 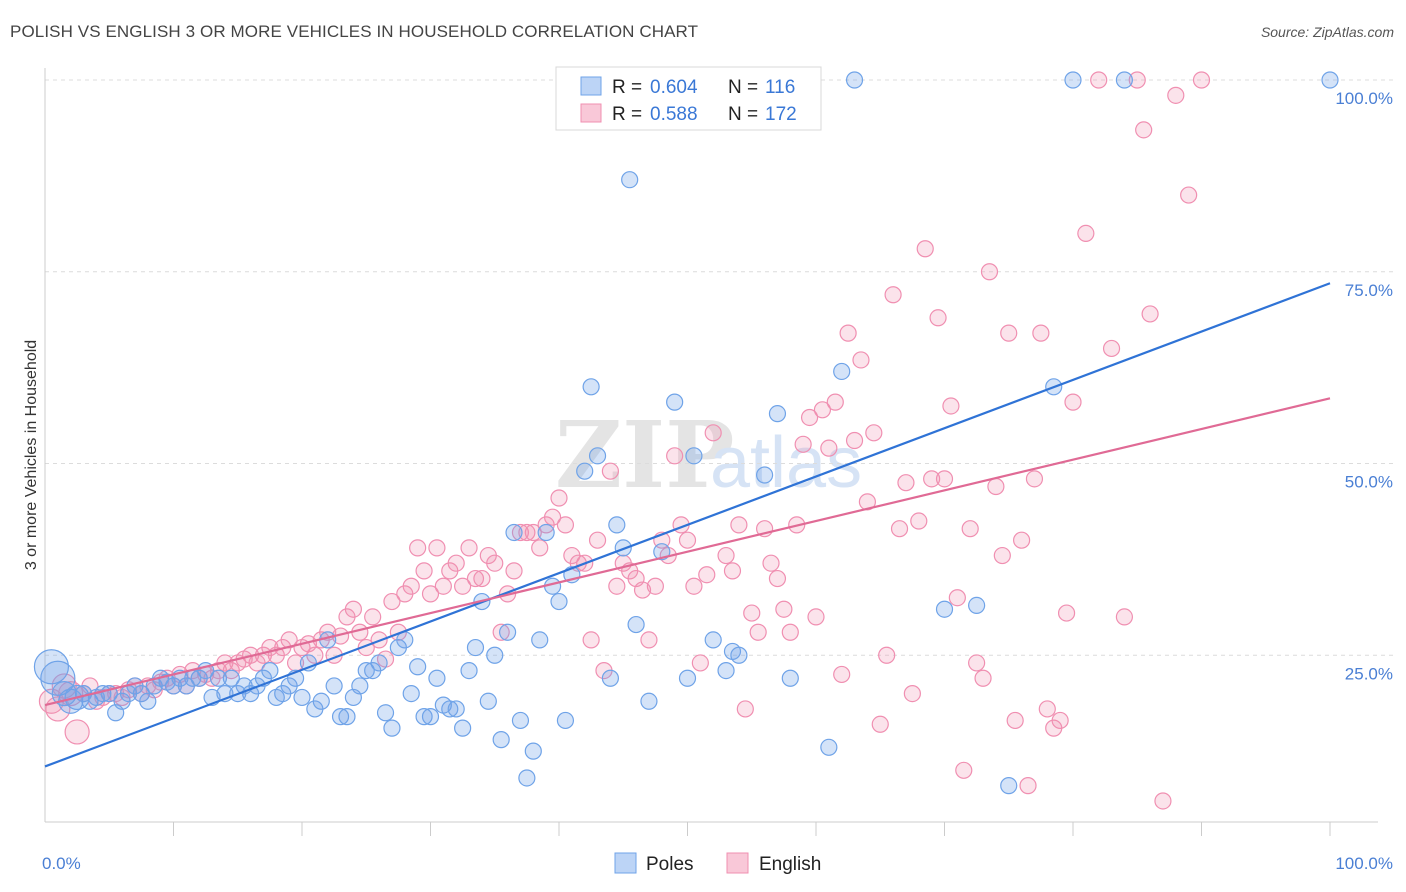 What do you see at coordinates (1369, 482) in the screenshot?
I see `y-tick-label: 50.0%` at bounding box center [1369, 482].